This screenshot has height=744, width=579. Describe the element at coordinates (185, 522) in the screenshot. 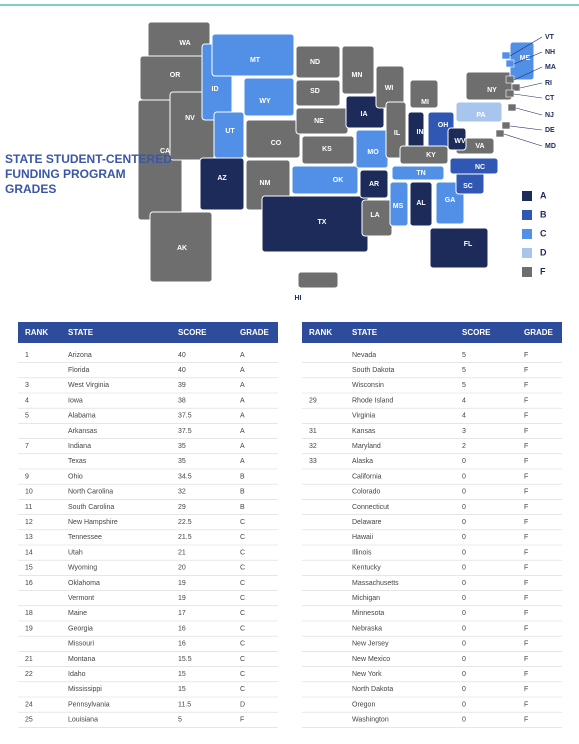

I see `table-cell: 22.5` at that location.